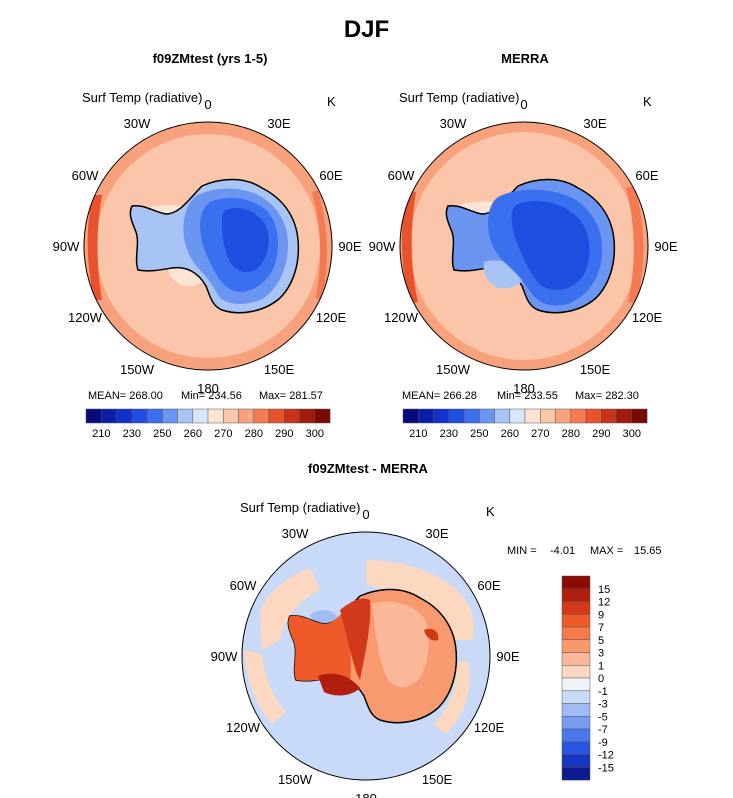  Describe the element at coordinates (647, 101) in the screenshot. I see `panel-2-units: K` at that location.